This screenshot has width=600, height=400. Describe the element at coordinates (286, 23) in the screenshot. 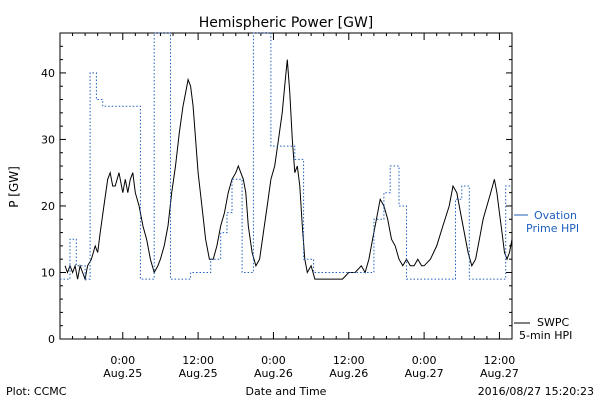

I see `chart-title: Hemispheric Power [GW]` at that location.